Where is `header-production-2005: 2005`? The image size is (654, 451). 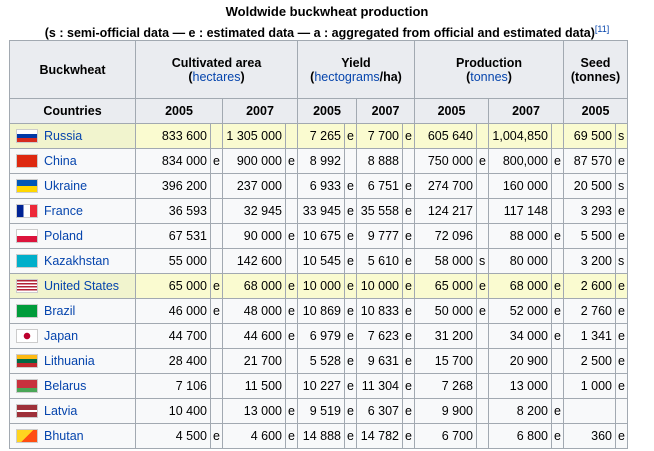
header-production-2005: 2005 is located at coordinates (451, 111).